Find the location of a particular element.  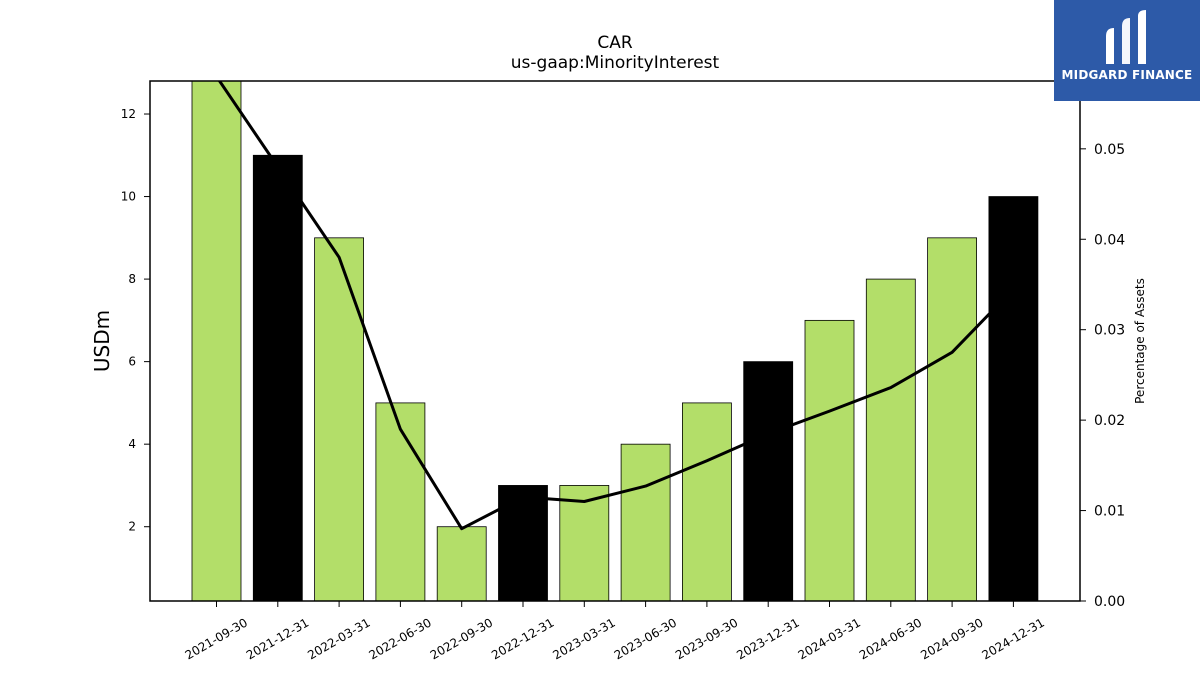

y2-tick-label: 0.00 is located at coordinates (1109, 602).